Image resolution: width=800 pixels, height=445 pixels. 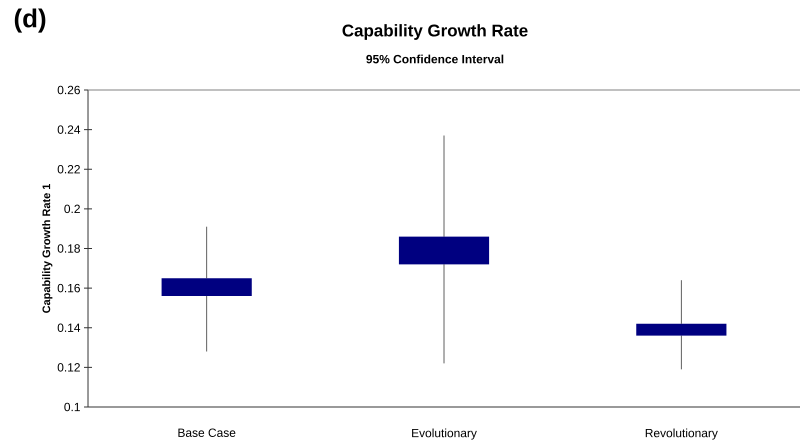 What do you see at coordinates (682, 434) in the screenshot?
I see `x-tick-label: Revolutionary` at bounding box center [682, 434].